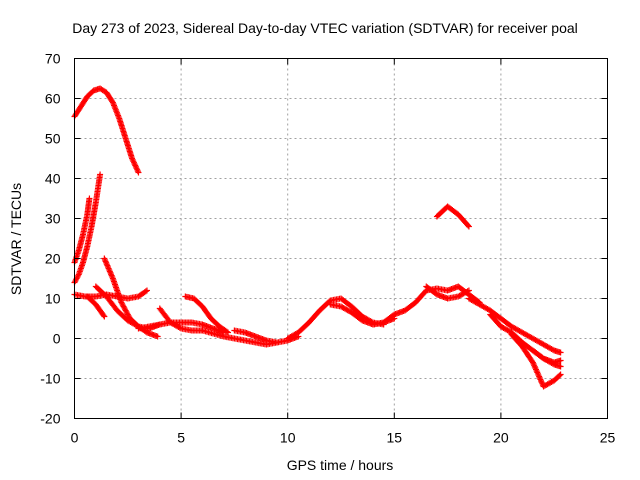  I want to click on y-axis-label: SDTVAR / TECUs, so click(16, 239).